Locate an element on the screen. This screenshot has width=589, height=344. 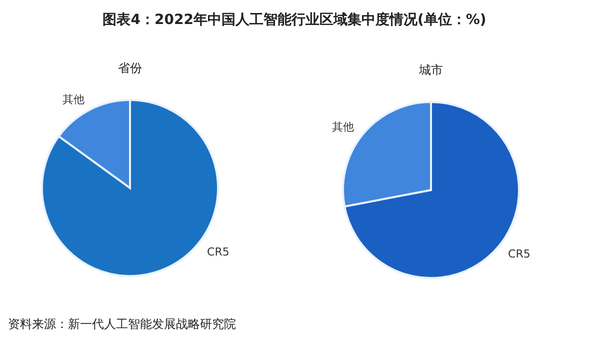
chart-subtitle: 城市 is located at coordinates (430, 70).